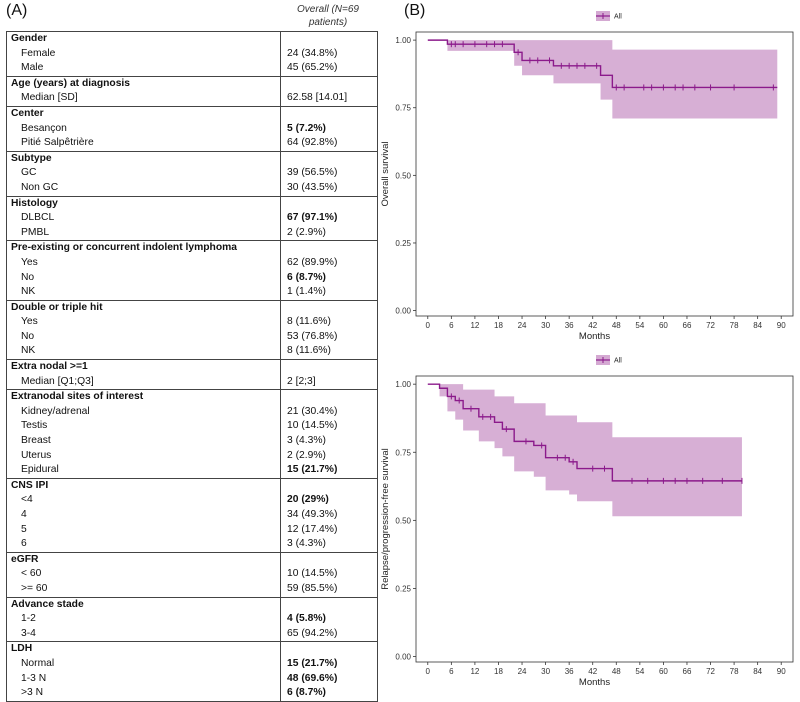  What do you see at coordinates (192, 337) in the screenshot?
I see `table-row: No 53 (76.8%)` at bounding box center [192, 337].